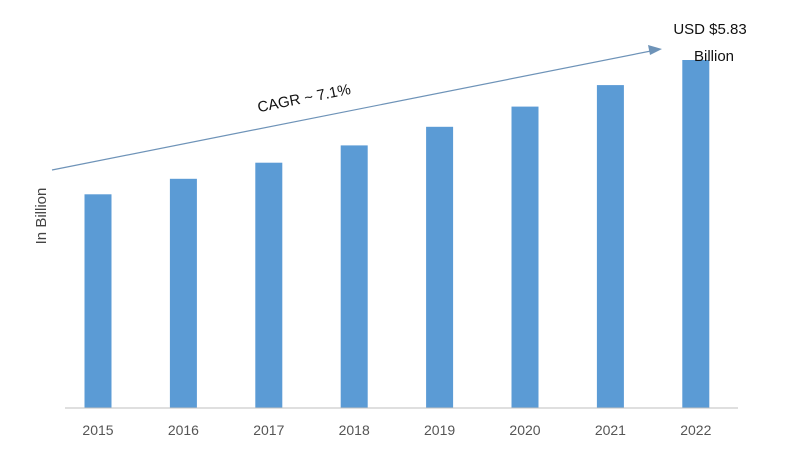  What do you see at coordinates (41, 216) in the screenshot?
I see `y-axis-label: In Billion` at bounding box center [41, 216].